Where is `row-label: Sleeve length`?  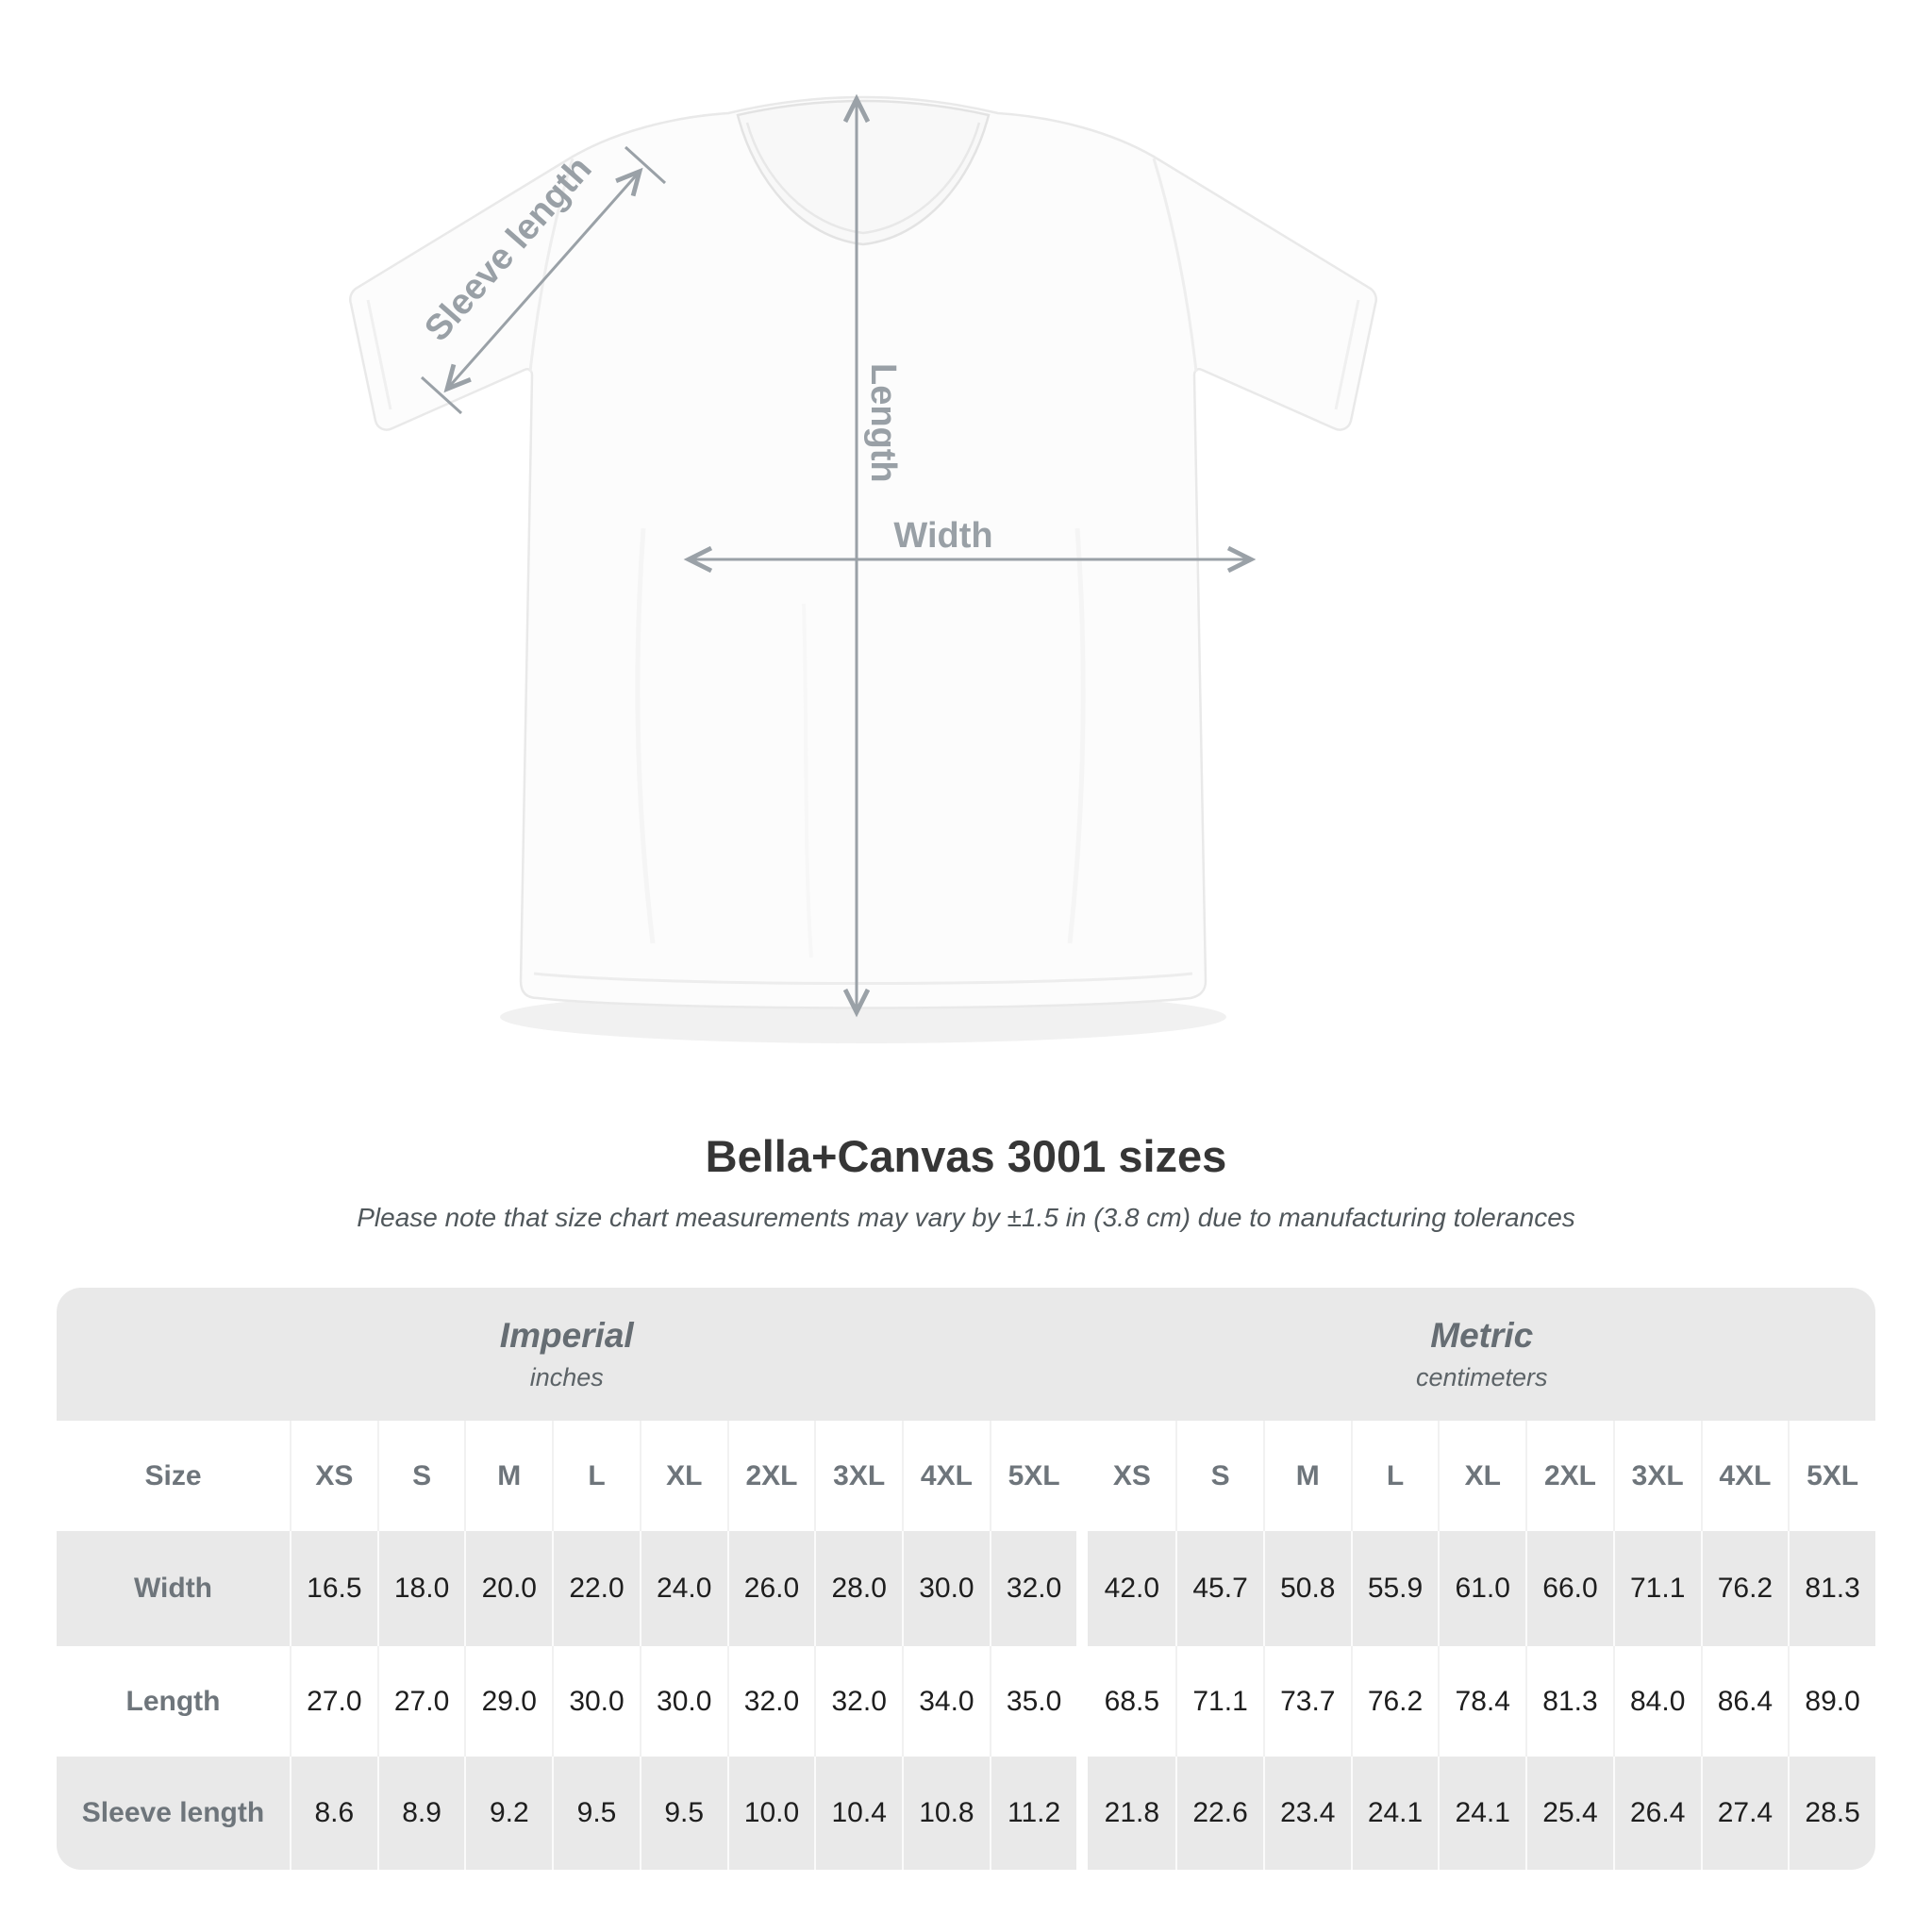
row-label: Sleeve length is located at coordinates (173, 1812).